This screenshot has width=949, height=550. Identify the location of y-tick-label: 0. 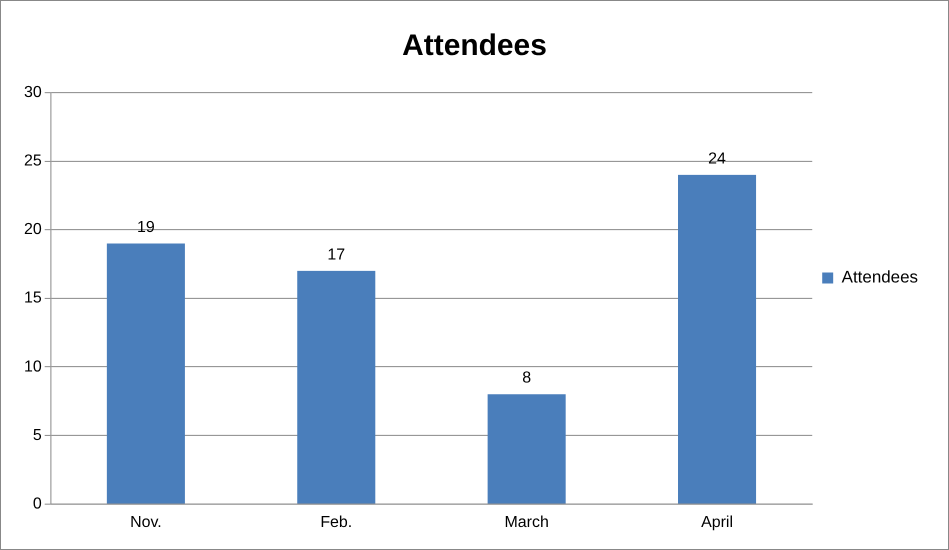
(37, 503).